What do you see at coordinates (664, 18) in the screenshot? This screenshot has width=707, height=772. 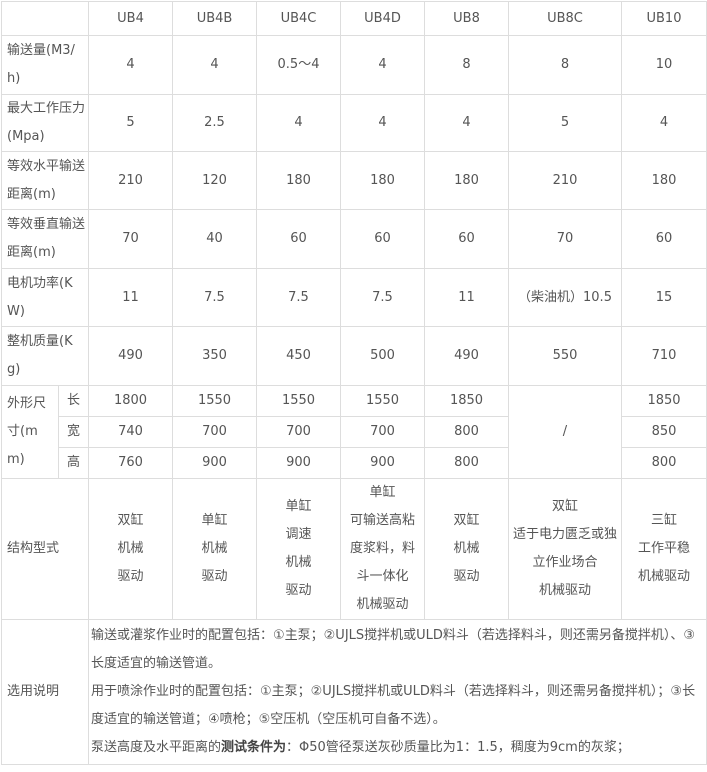 I see `model-header: UB10` at bounding box center [664, 18].